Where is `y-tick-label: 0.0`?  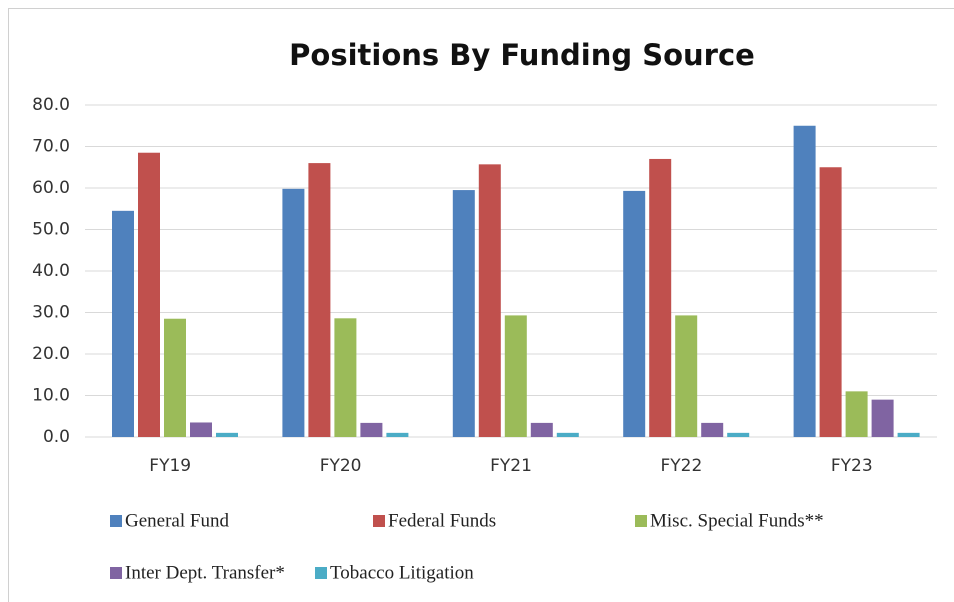 y-tick-label: 0.0 is located at coordinates (56, 437).